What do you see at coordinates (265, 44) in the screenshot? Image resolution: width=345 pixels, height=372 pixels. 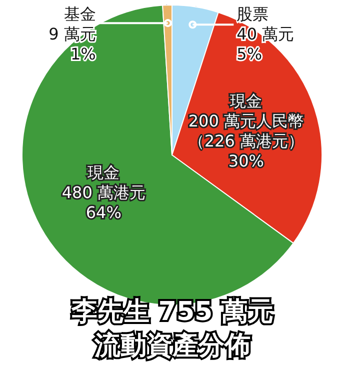 I see `data-label: 40 萬元 5%` at bounding box center [265, 44].